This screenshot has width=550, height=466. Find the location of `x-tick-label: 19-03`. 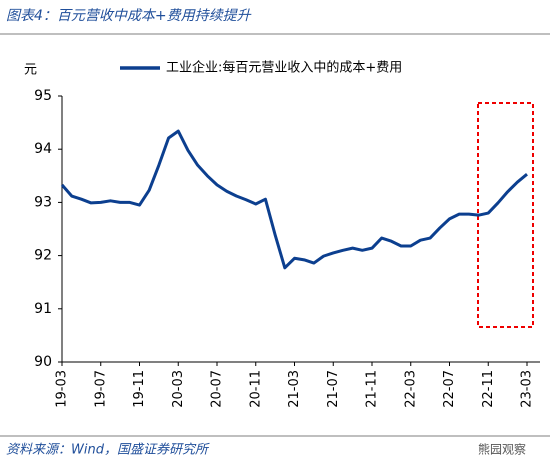

x-tick-label: 19-03 is located at coordinates (62, 389).